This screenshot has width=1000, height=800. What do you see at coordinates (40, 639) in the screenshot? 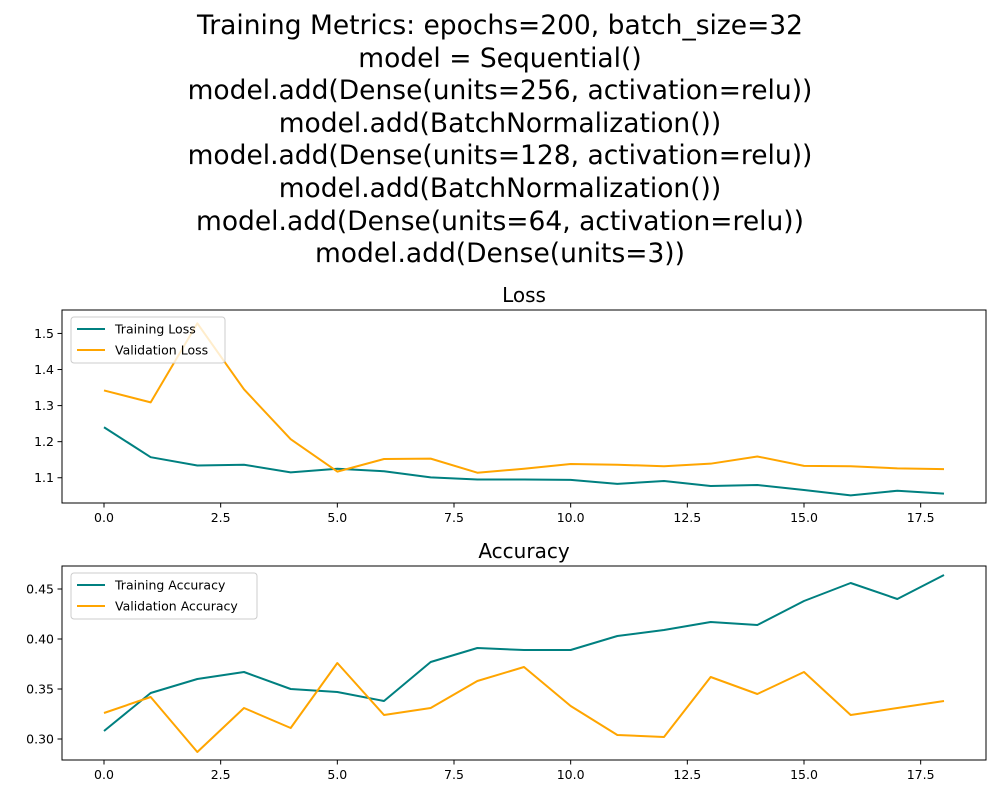
I see `y-tick-label: 0.40` at bounding box center [40, 639].